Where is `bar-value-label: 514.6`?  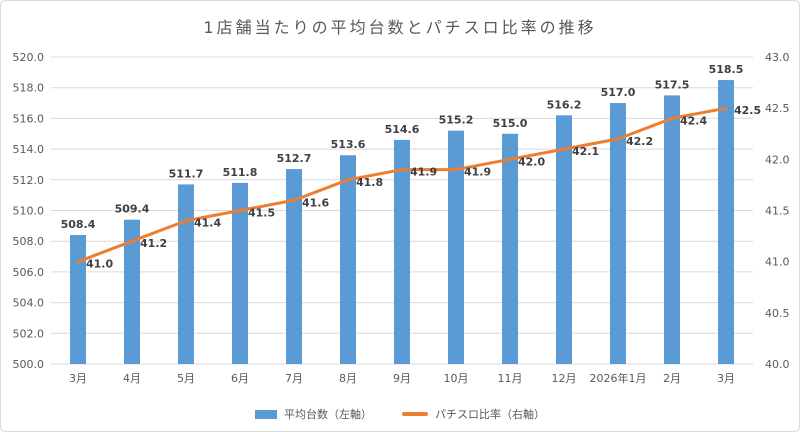 bar-value-label: 514.6 is located at coordinates (402, 129).